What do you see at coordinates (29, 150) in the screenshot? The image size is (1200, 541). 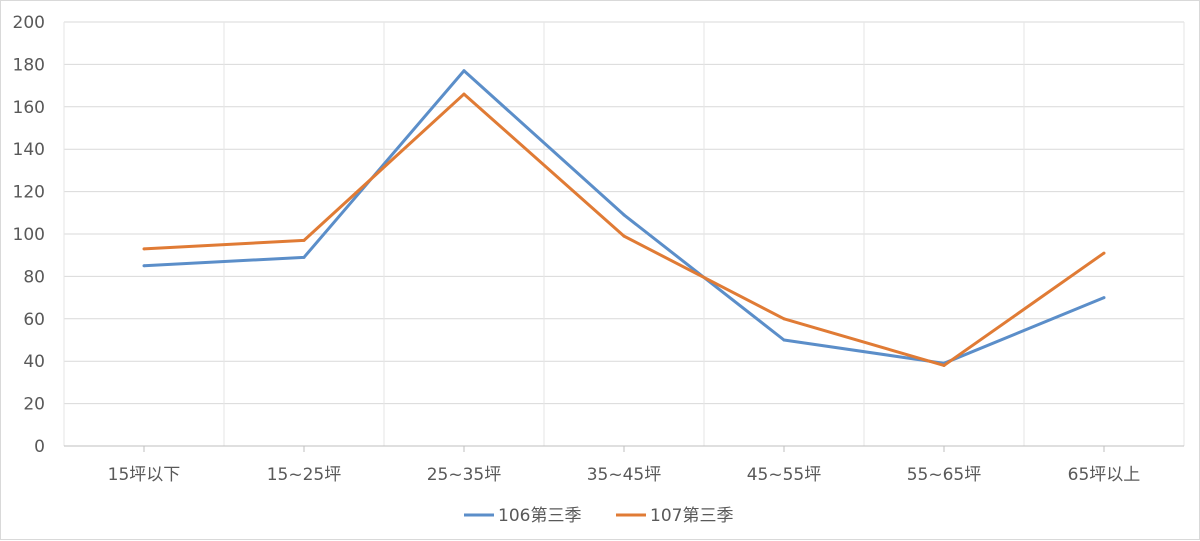 I see `y-tick-label: 140` at bounding box center [29, 150].